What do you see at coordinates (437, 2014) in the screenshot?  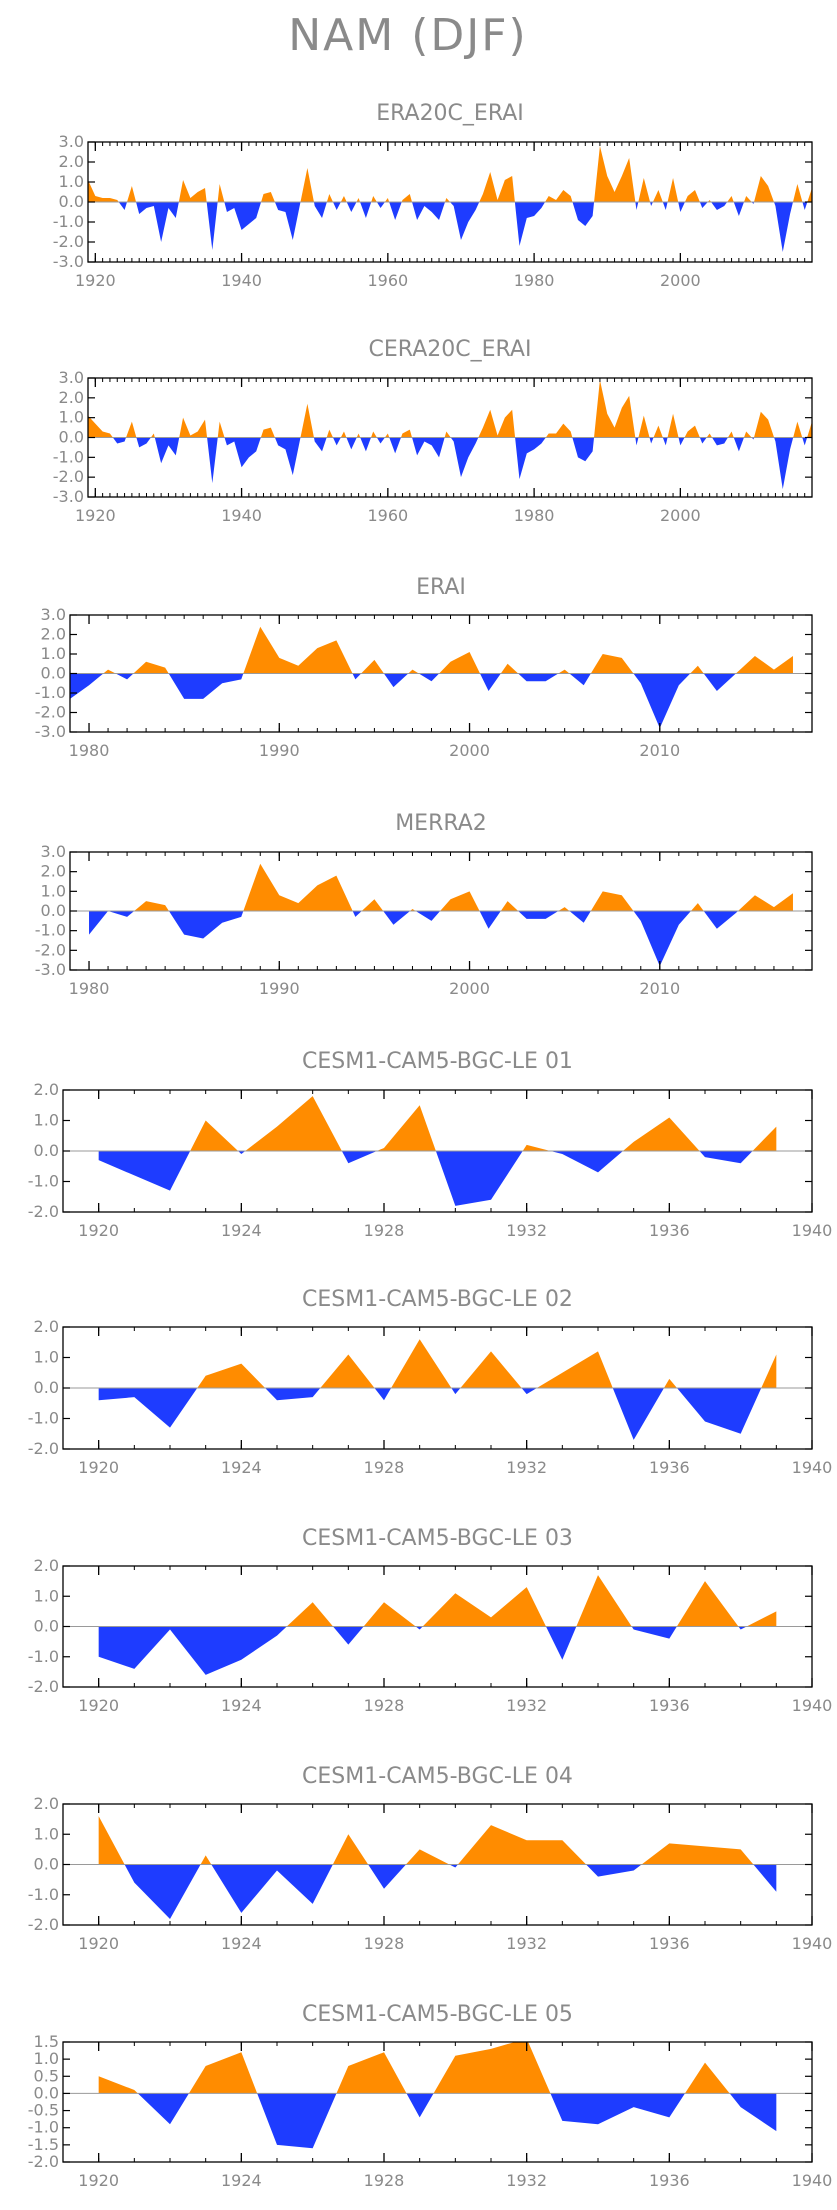 I see `panel-title: CESM1-CAM5-BGC-LE 05` at bounding box center [437, 2014].